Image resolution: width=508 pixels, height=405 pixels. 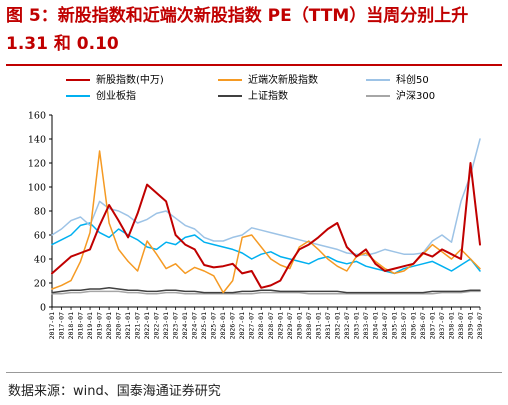 I want to click on x-tick-label: 2034-07, so click(x=385, y=325).